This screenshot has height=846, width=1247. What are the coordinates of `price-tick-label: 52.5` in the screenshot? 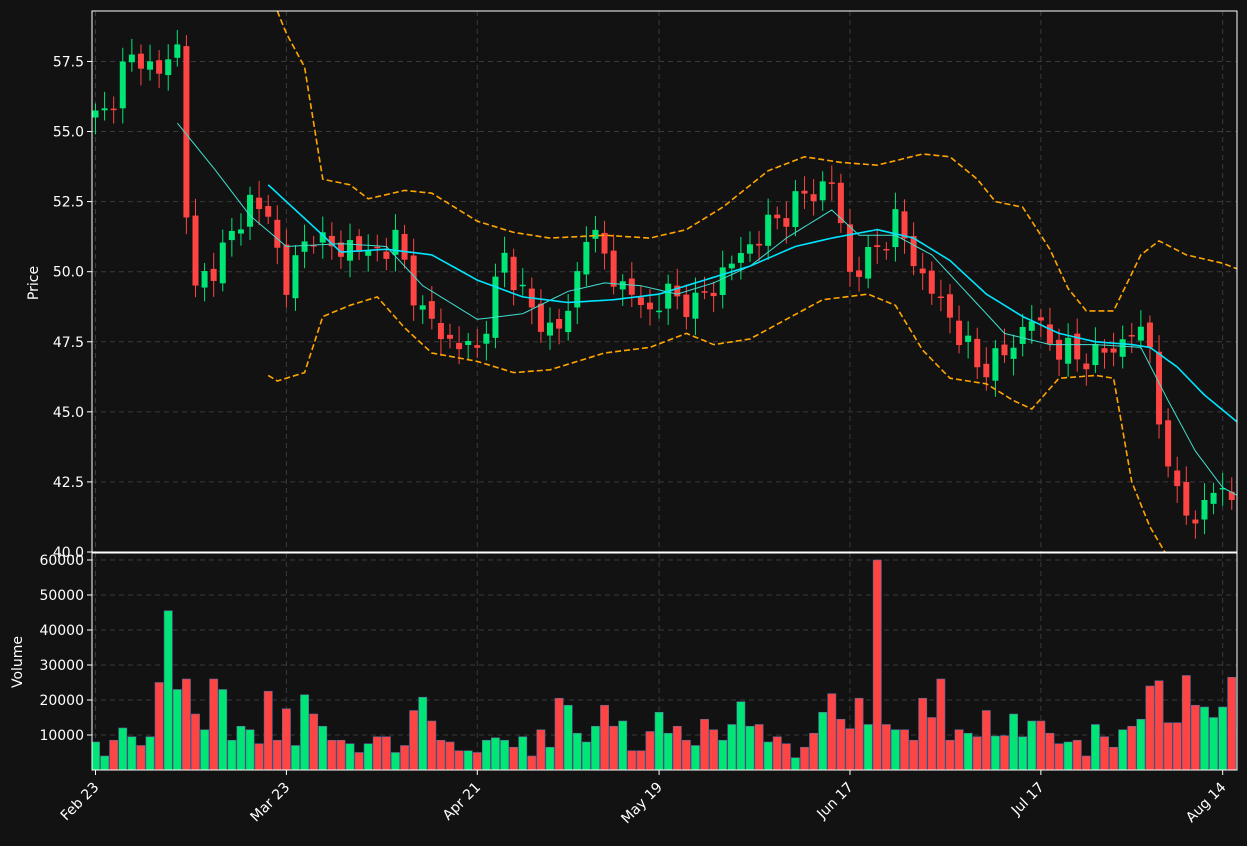 It's located at (68, 203).